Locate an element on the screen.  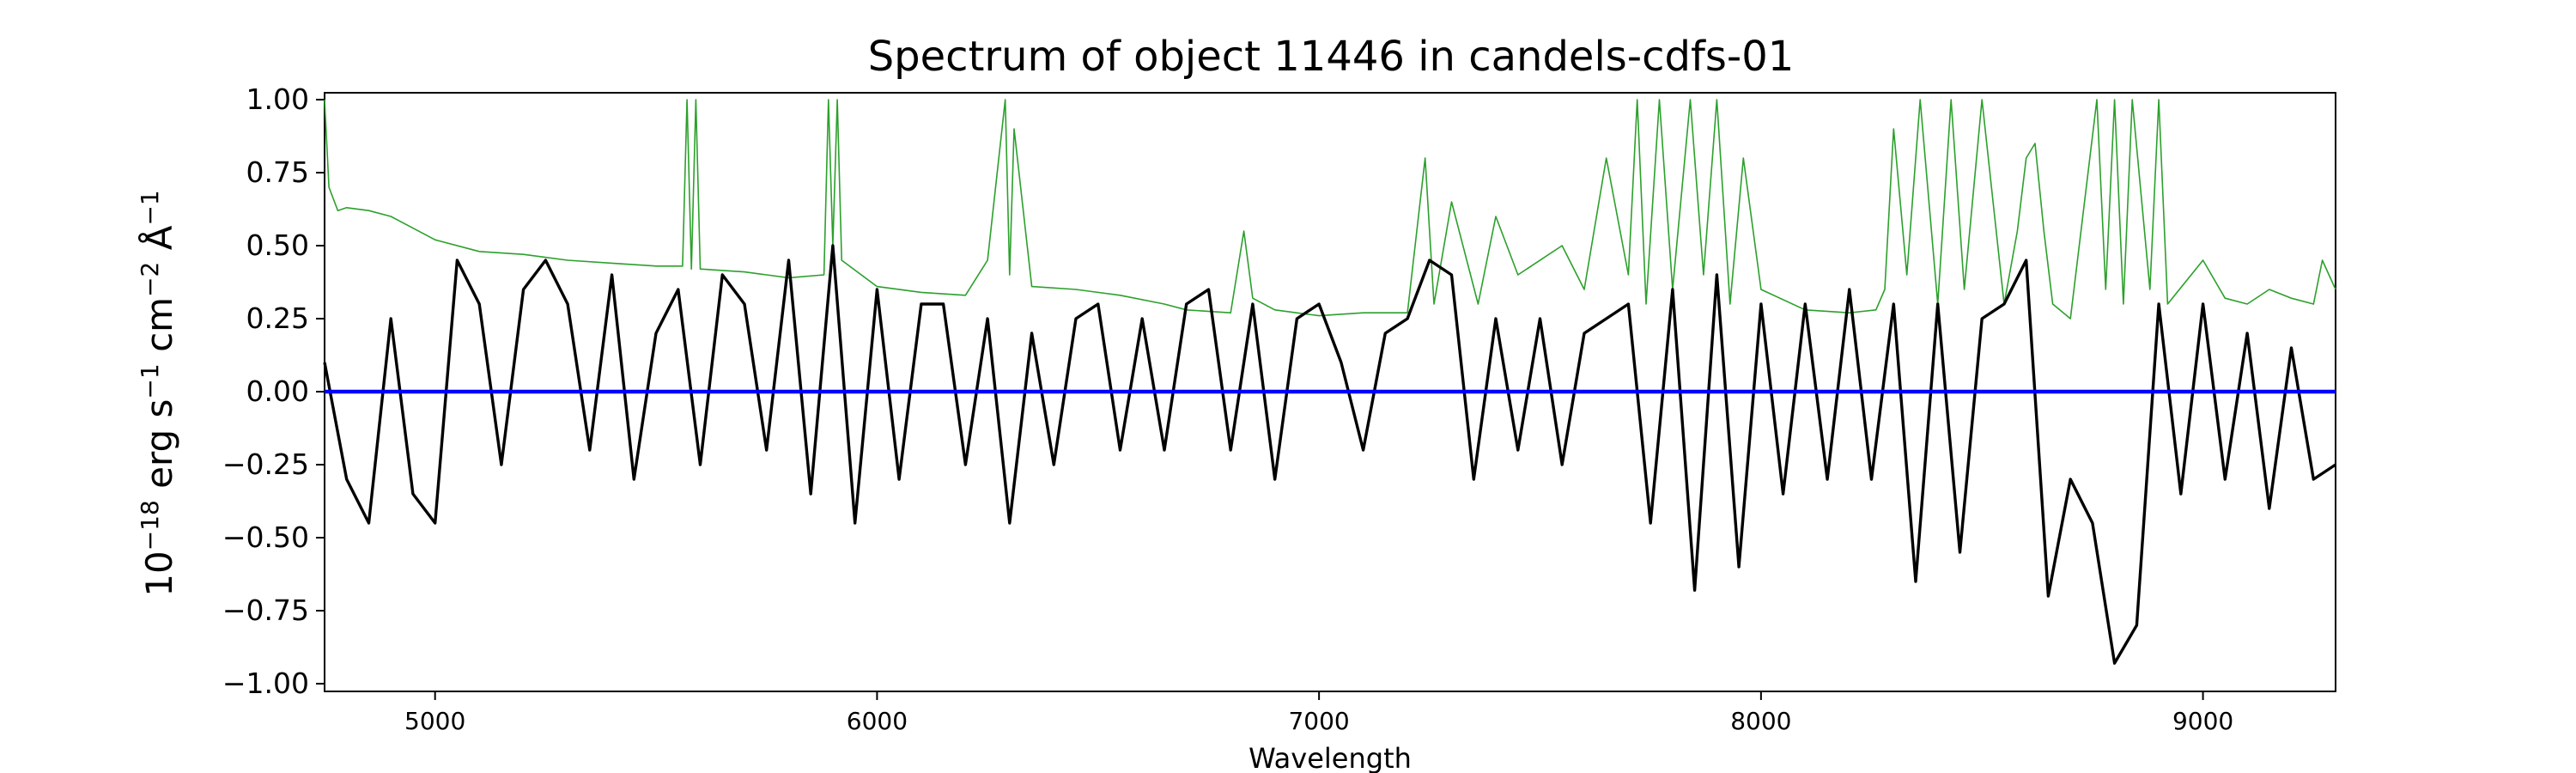
ylabel-unit3: Å is located at coordinates (159, 243).